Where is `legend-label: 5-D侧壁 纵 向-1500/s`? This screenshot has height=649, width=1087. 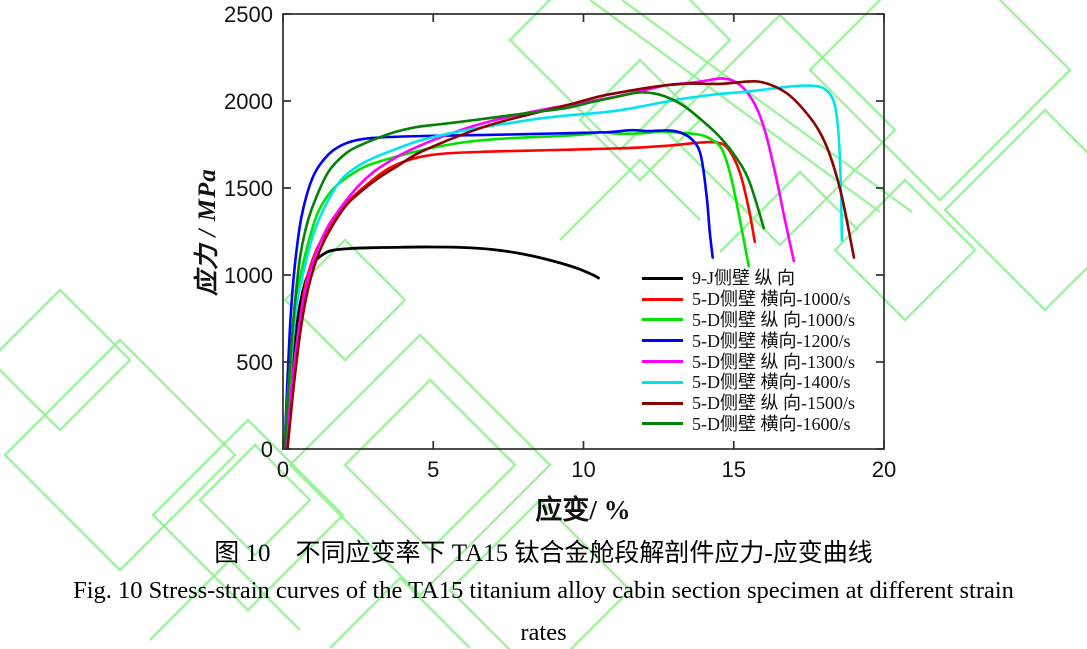
legend-label: 5-D侧壁 纵 向-1500/s is located at coordinates (773, 403).